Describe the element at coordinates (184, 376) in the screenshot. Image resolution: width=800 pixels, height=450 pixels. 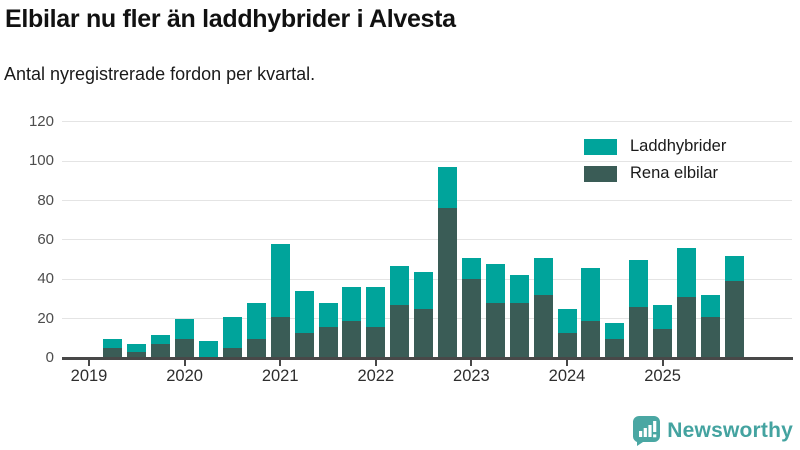
I see `x-axis-tick-label: 2020` at that location.